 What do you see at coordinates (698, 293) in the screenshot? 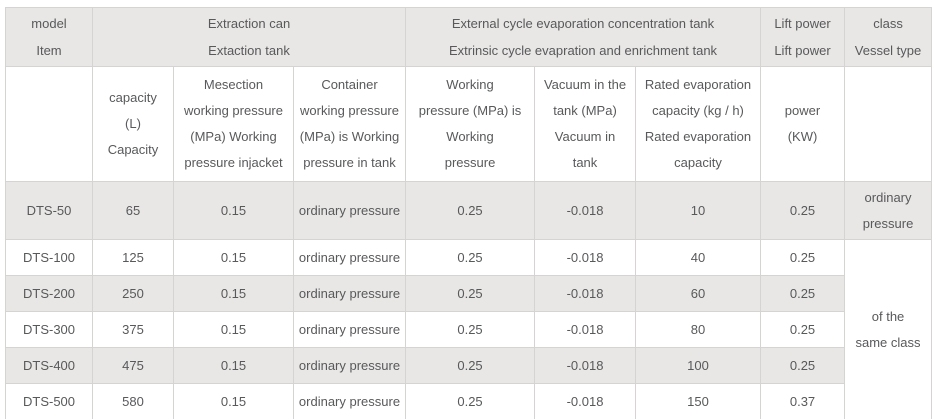
I see `cell-rated-capacity: 60` at bounding box center [698, 293].